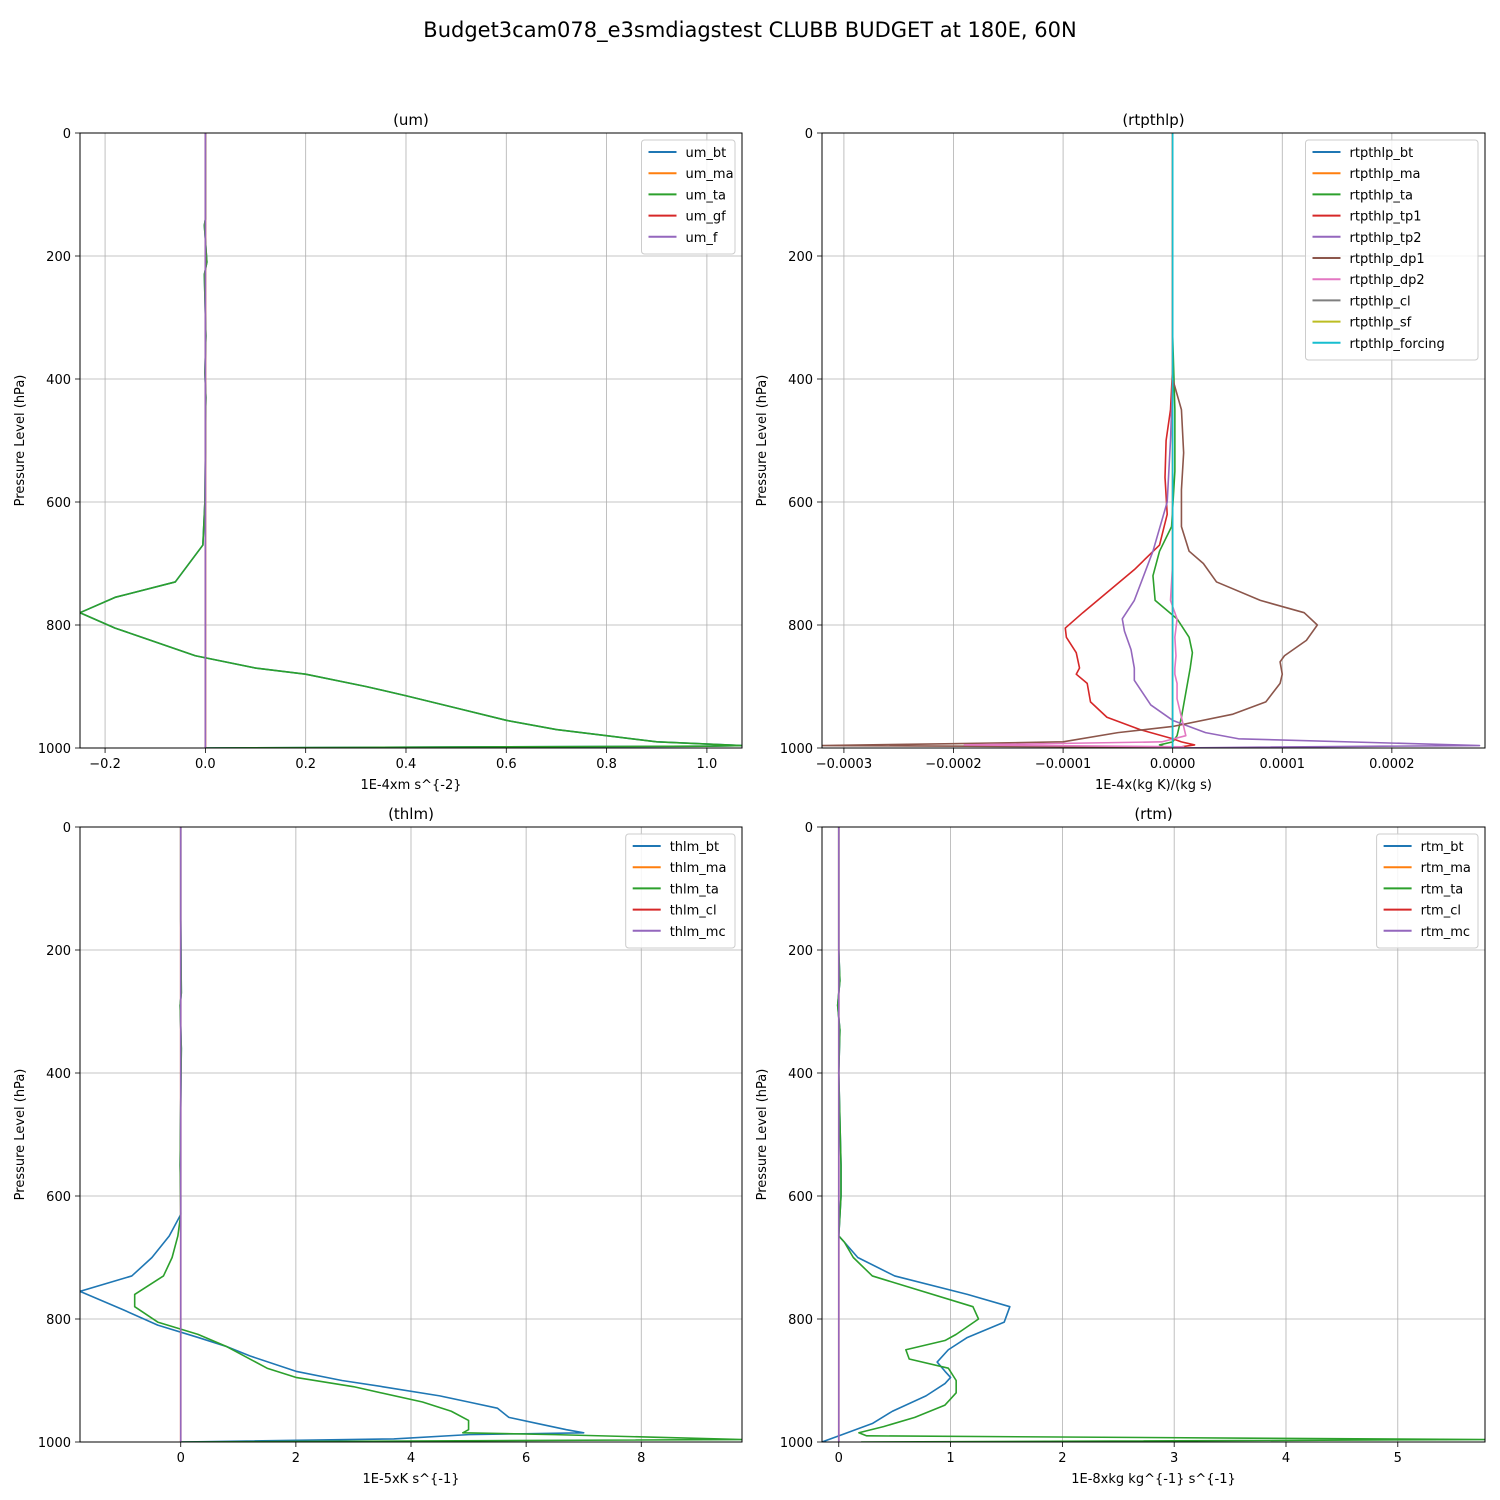  I want to click on x-tick-label: −0.0001, so click(1063, 764).